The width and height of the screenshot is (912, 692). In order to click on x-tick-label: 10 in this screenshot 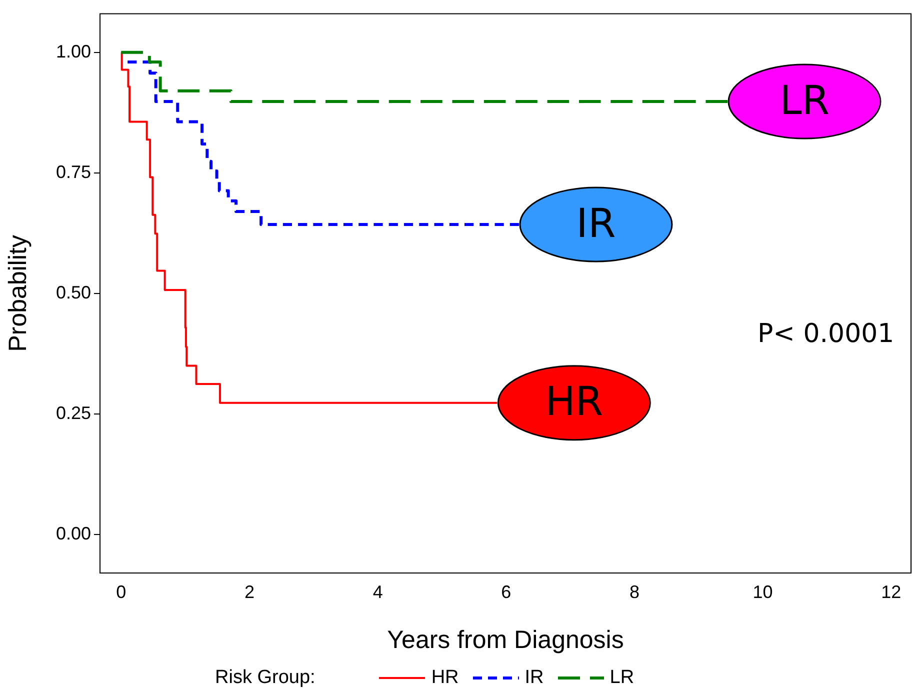, I will do `click(762, 592)`.